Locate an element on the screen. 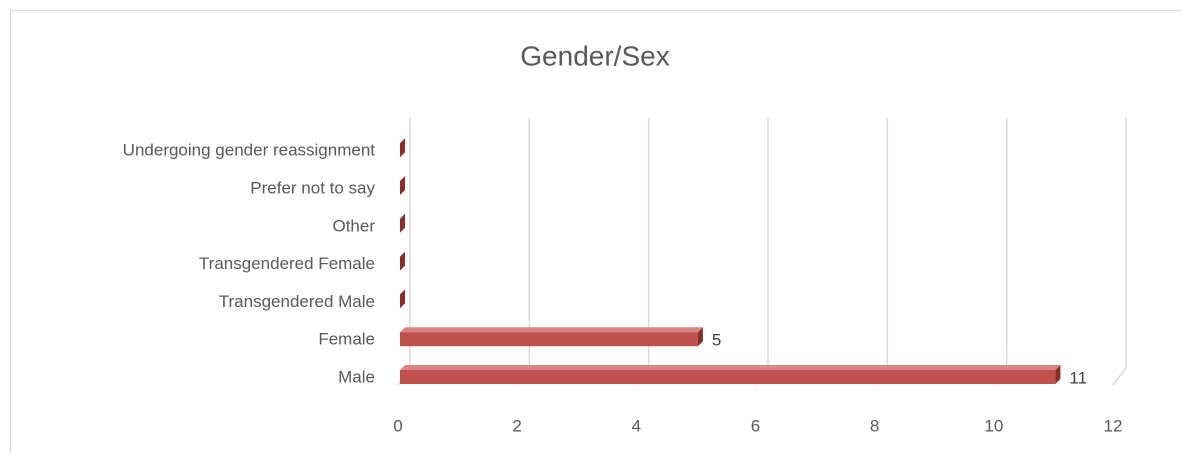 The image size is (1182, 453). y-tick-label: Female is located at coordinates (346, 339).